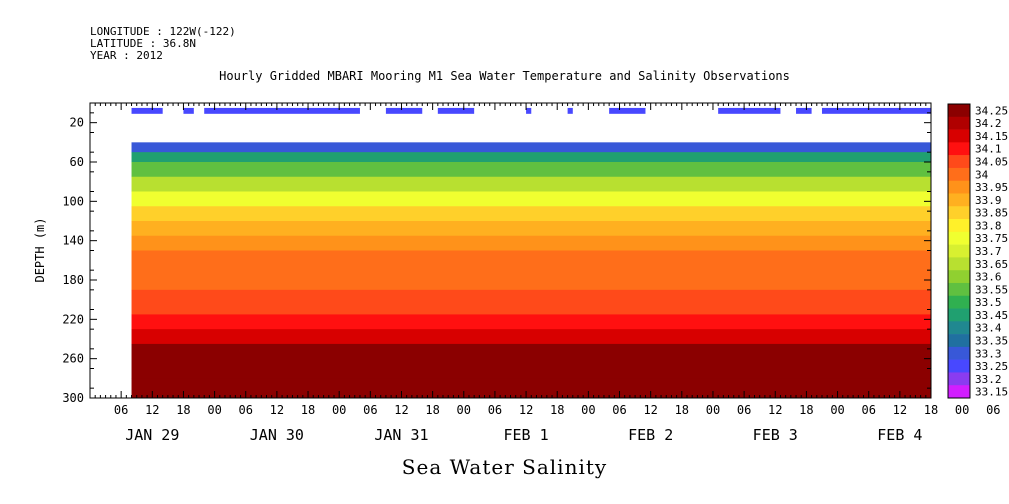 The width and height of the screenshot is (1009, 504). I want to click on date-label: JAN 29, so click(152, 435).